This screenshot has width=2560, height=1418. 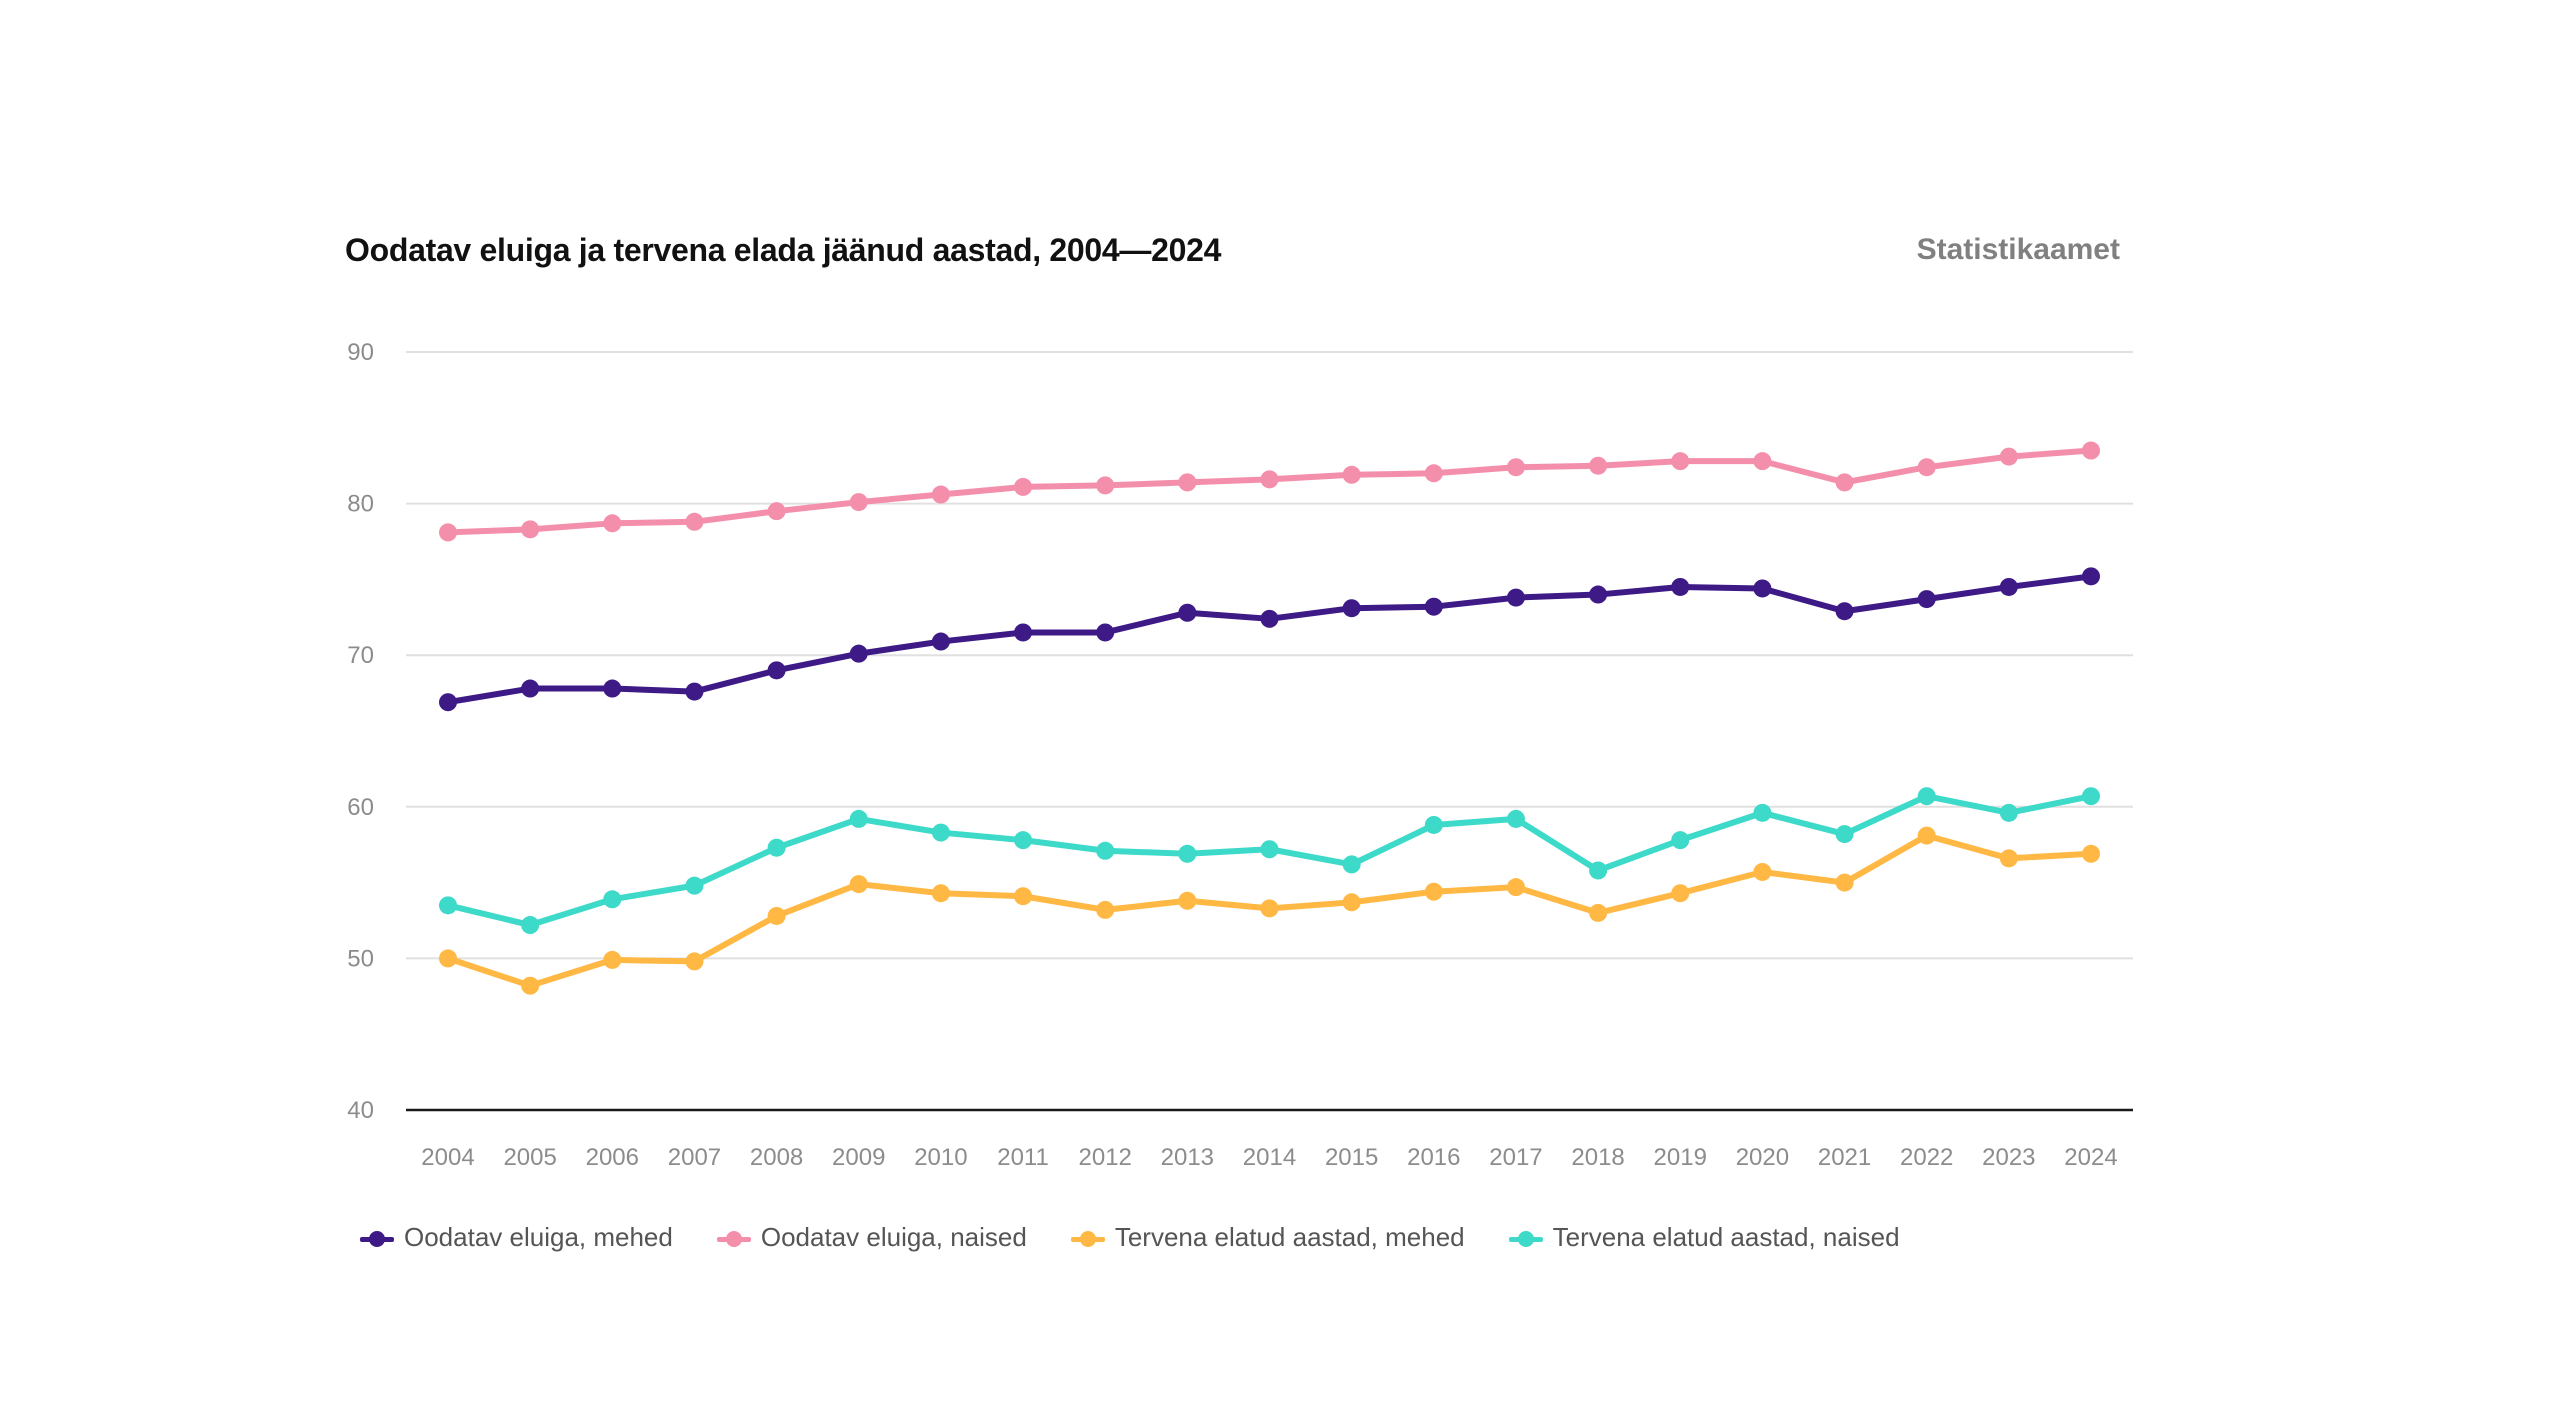 What do you see at coordinates (1267, 1237) in the screenshot?
I see `legend-item: Tervena elatud aastad, mehed` at bounding box center [1267, 1237].